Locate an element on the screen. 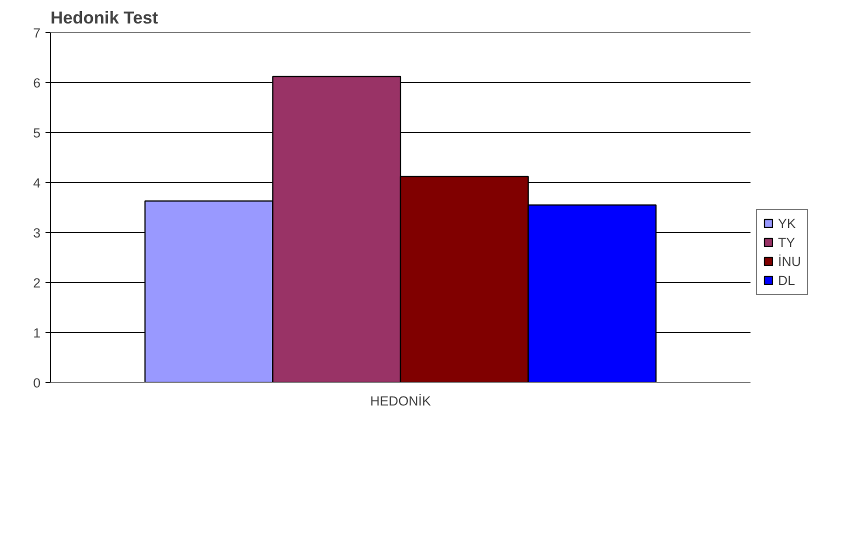 The width and height of the screenshot is (868, 541). y-tick-label: 1 is located at coordinates (37, 333).